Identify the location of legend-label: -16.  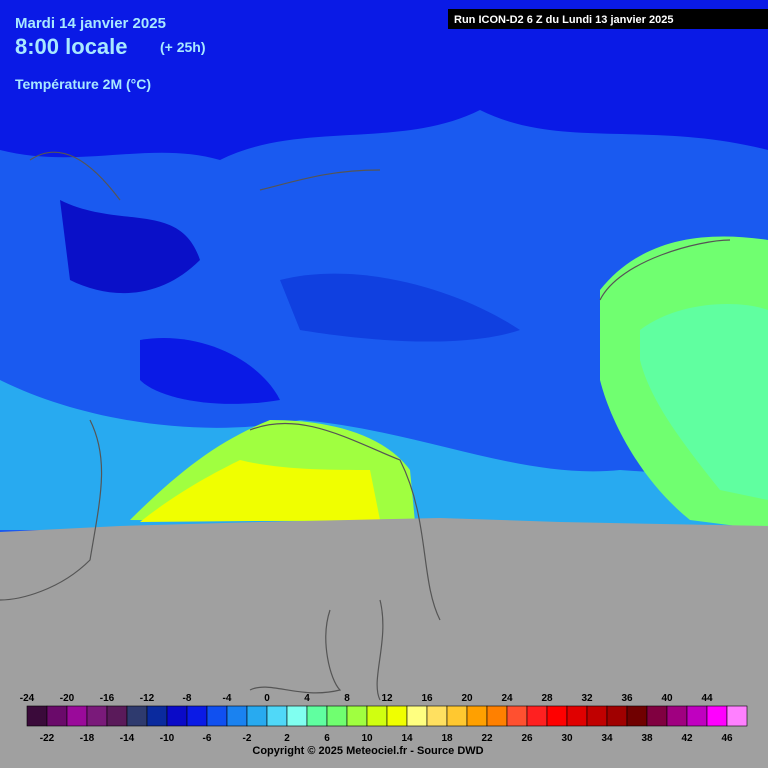
(107, 698).